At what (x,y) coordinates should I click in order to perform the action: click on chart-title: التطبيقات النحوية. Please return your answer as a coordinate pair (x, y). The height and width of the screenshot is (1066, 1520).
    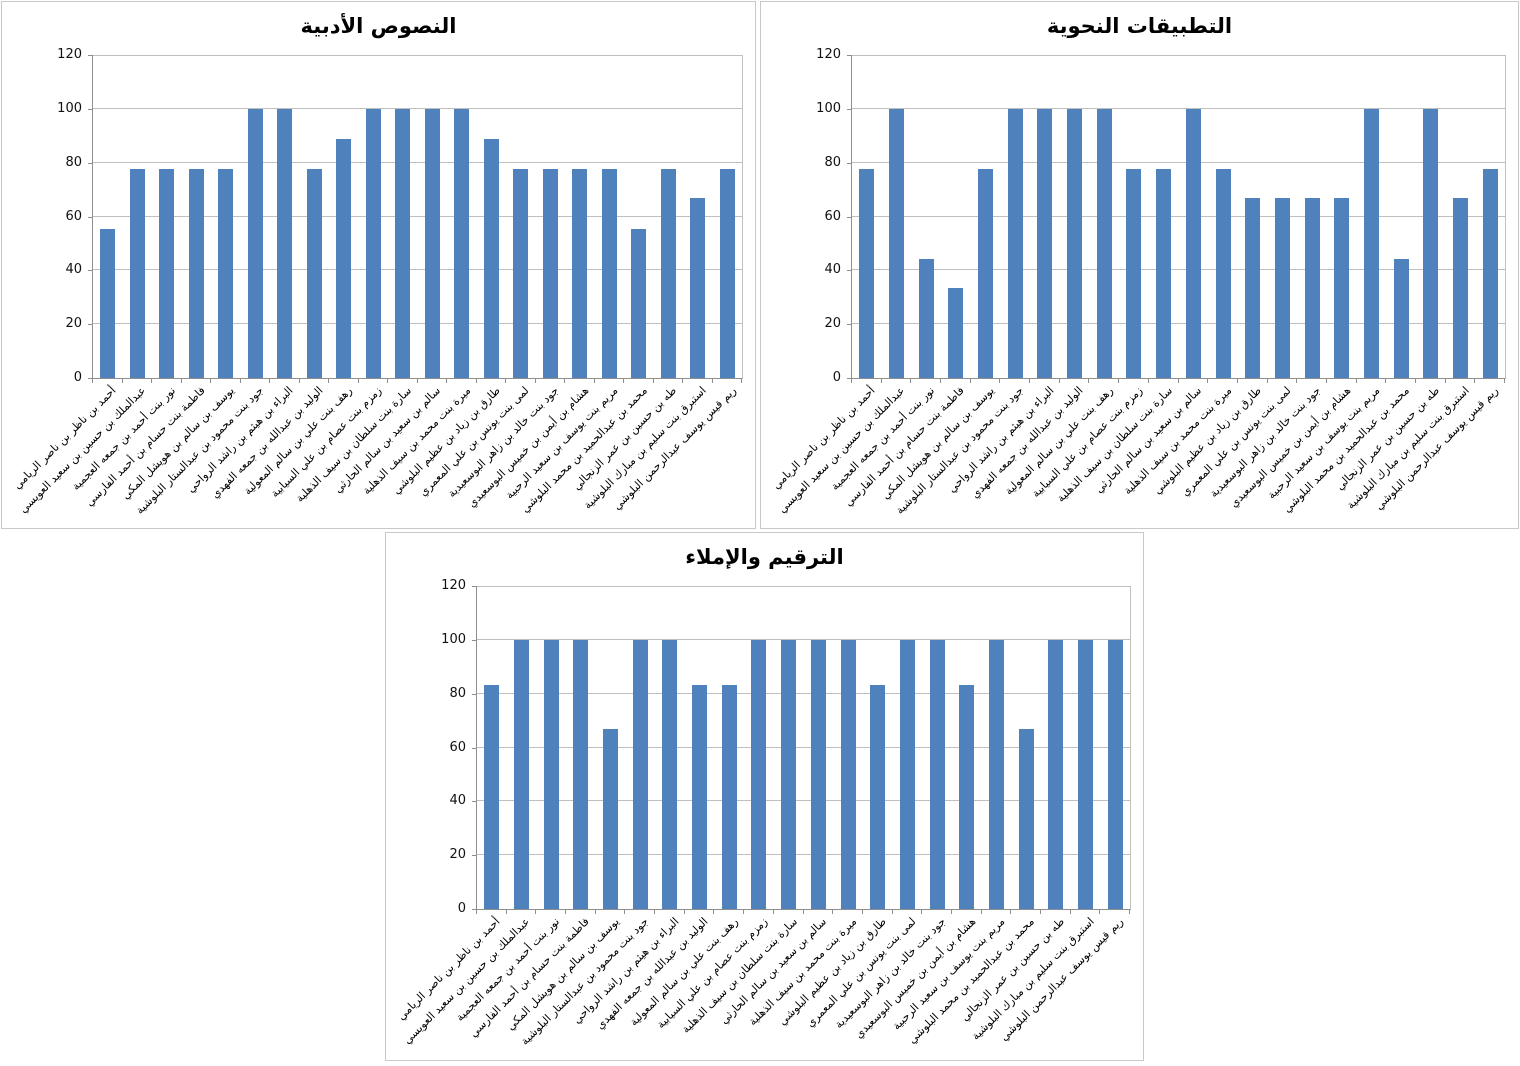
    Looking at the image, I should click on (1139, 26).